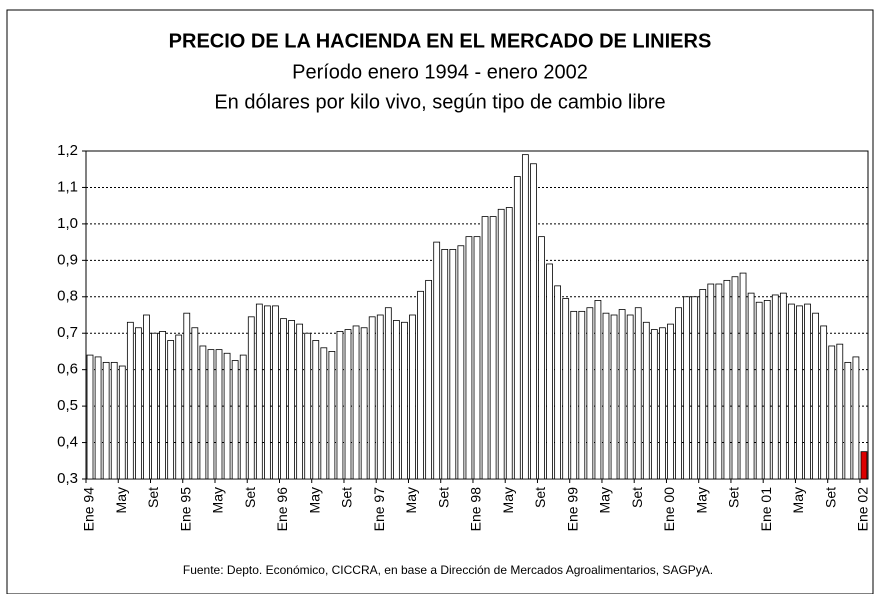 The height and width of the screenshot is (599, 875). What do you see at coordinates (572, 509) in the screenshot?
I see `x-tick-label: Ene 99` at bounding box center [572, 509].